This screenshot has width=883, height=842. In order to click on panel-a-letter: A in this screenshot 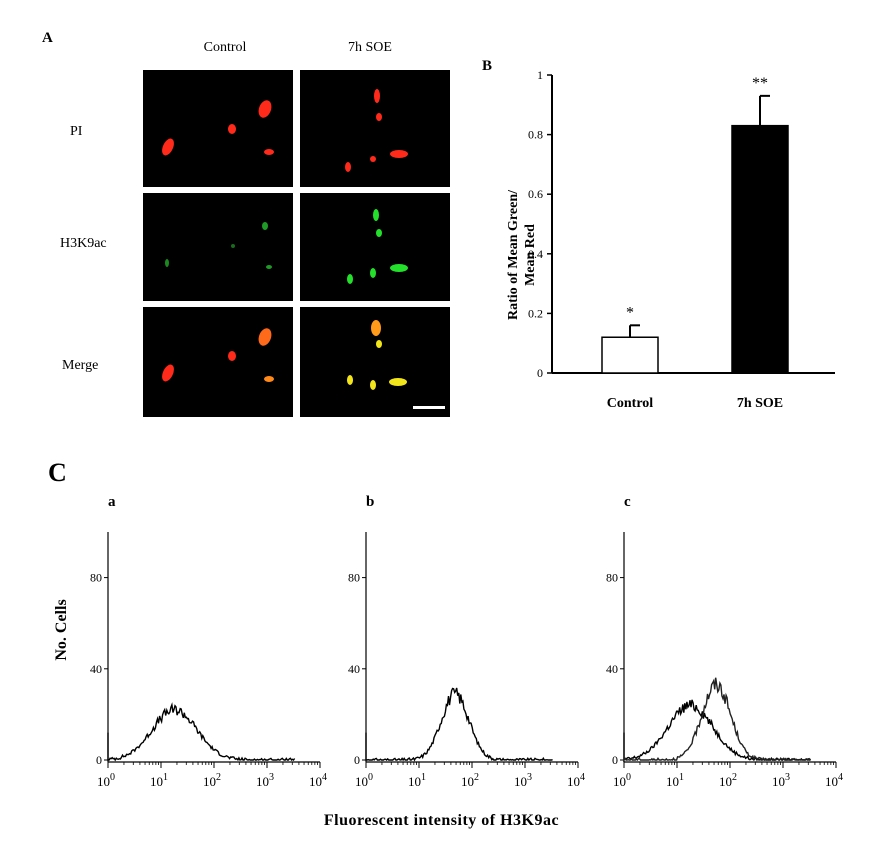, I will do `click(47, 38)`.